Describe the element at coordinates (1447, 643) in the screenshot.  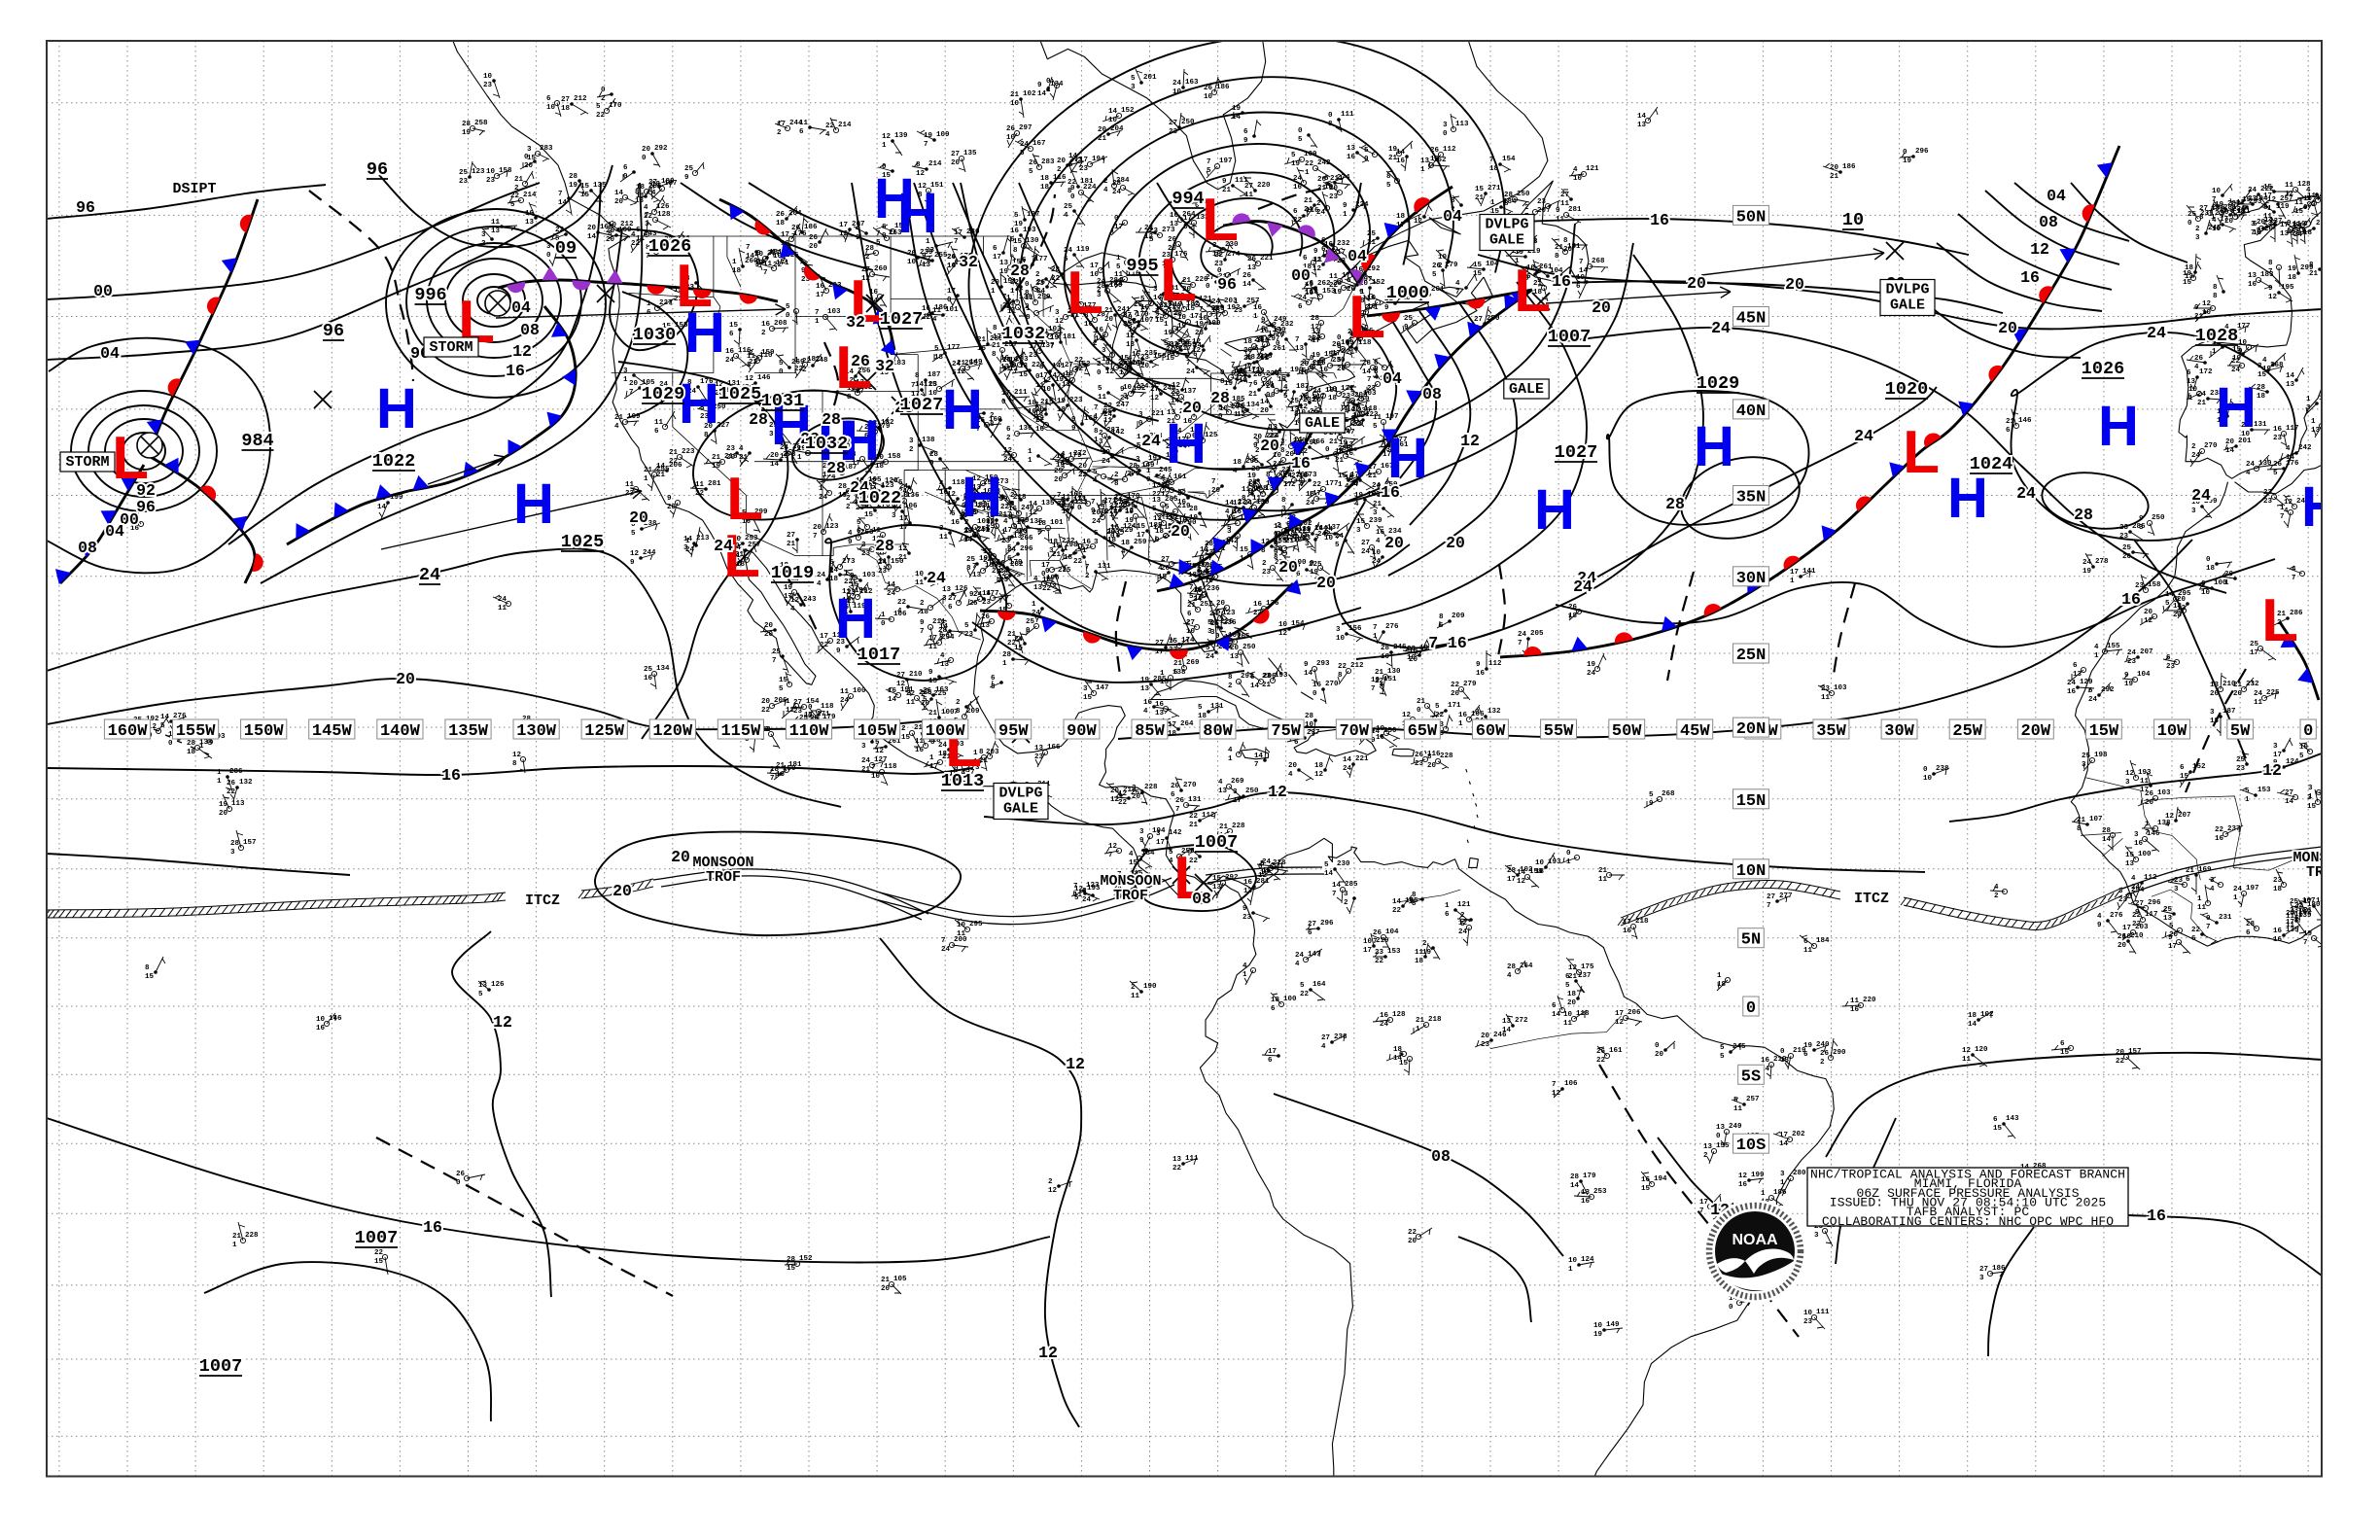
I see `svg-text: 7 16` at that location.